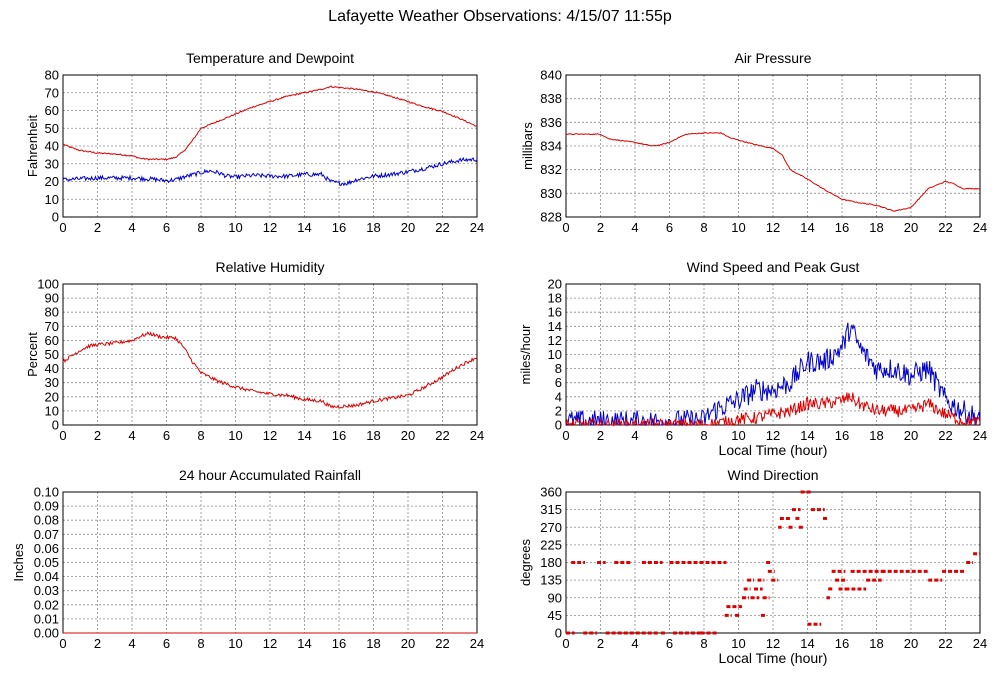 The height and width of the screenshot is (680, 1000). I want to click on y-tick-label: 0.08, so click(46, 520).